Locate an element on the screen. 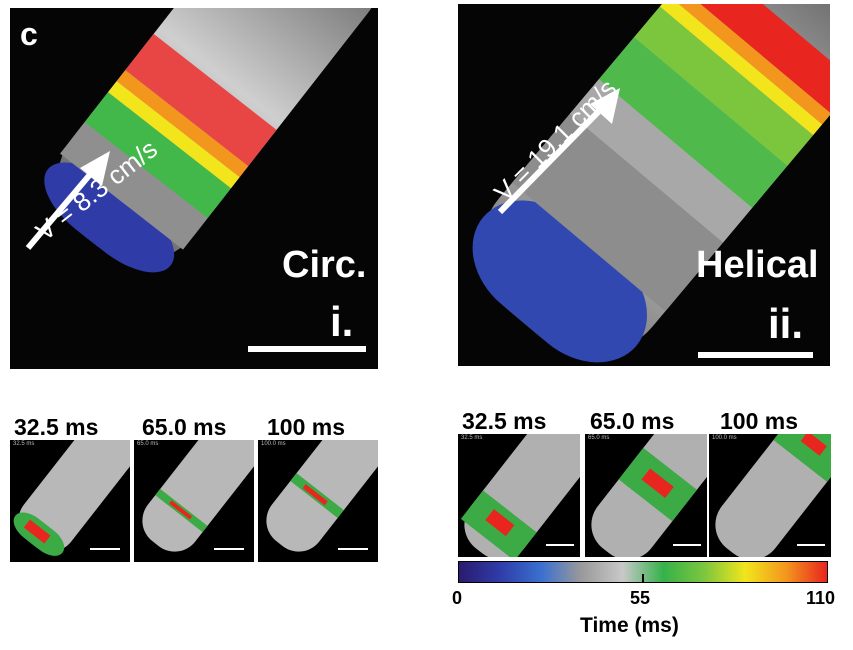  colorbar-mid-label: 55 is located at coordinates (640, 598).